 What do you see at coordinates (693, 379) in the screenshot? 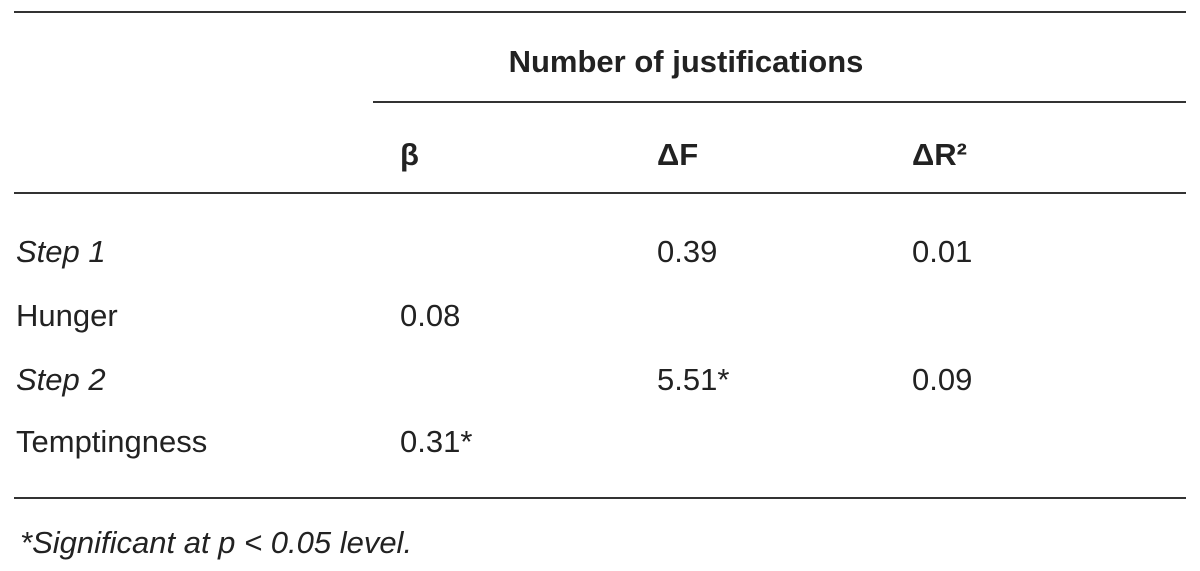
I see `cell: 5.51*` at bounding box center [693, 379].